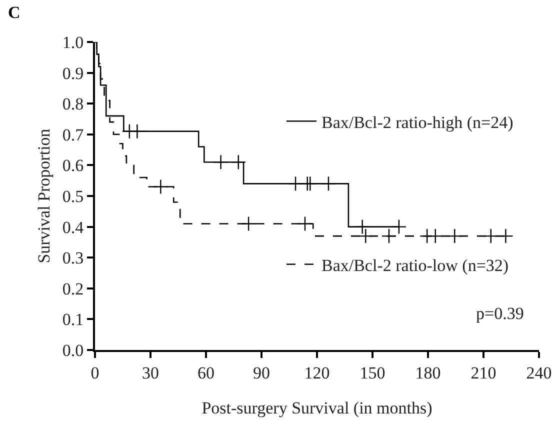 This screenshot has width=557, height=438. I want to click on y-tick-label: 0.9, so click(73, 73).